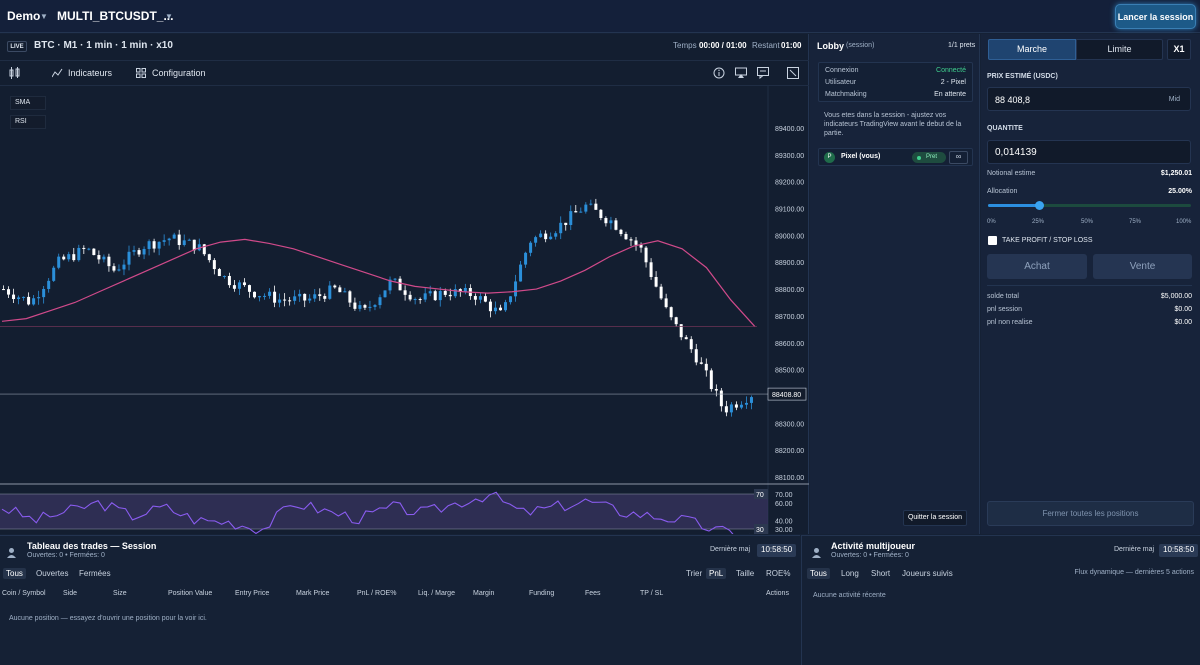 Image resolution: width=1200 pixels, height=665 pixels. What do you see at coordinates (962, 45) in the screenshot?
I see `lobby-ready-count: 1/1 prets` at bounding box center [962, 45].